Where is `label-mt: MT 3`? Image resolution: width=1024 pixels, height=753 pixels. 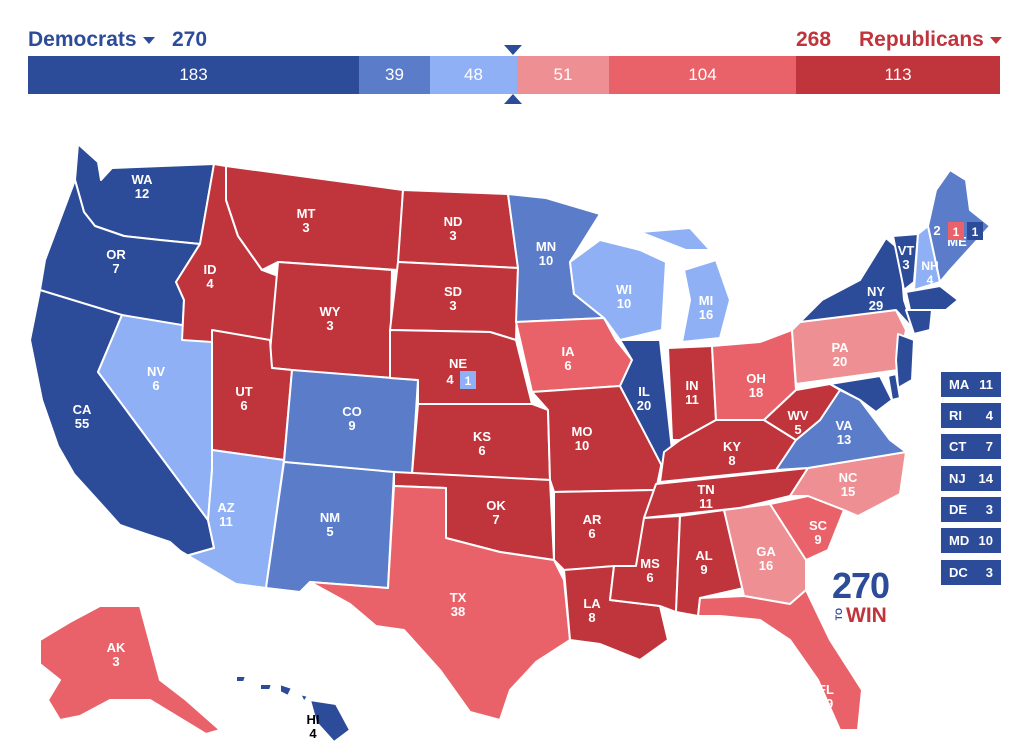
label-mt: MT 3 is located at coordinates (306, 220).